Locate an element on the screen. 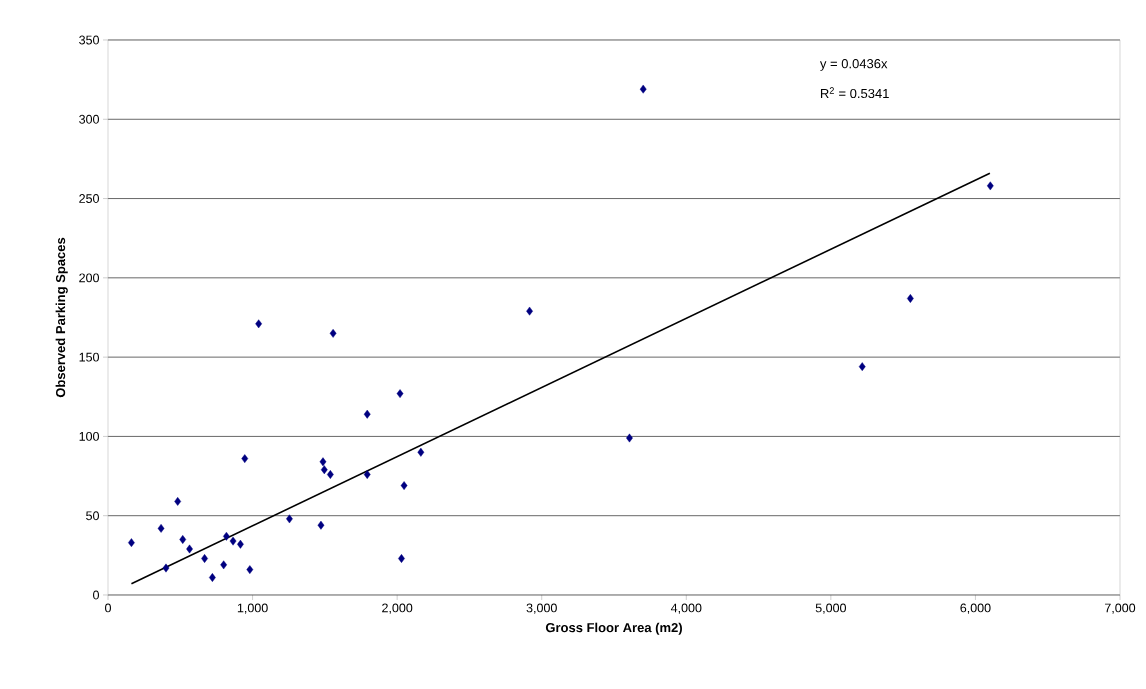 Image resolution: width=1146 pixels, height=689 pixels. annotation: y = 0.0436x is located at coordinates (853, 65).